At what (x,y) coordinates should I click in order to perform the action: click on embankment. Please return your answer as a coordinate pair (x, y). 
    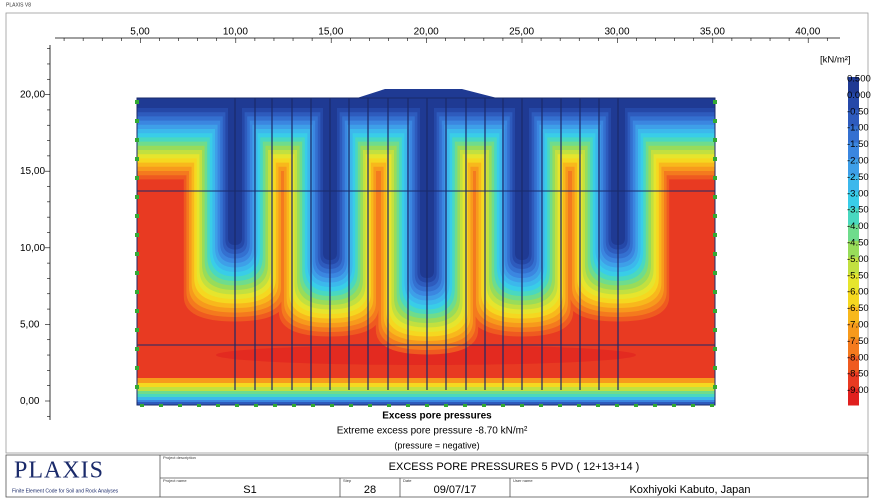
    Looking at the image, I should click on (427, 93).